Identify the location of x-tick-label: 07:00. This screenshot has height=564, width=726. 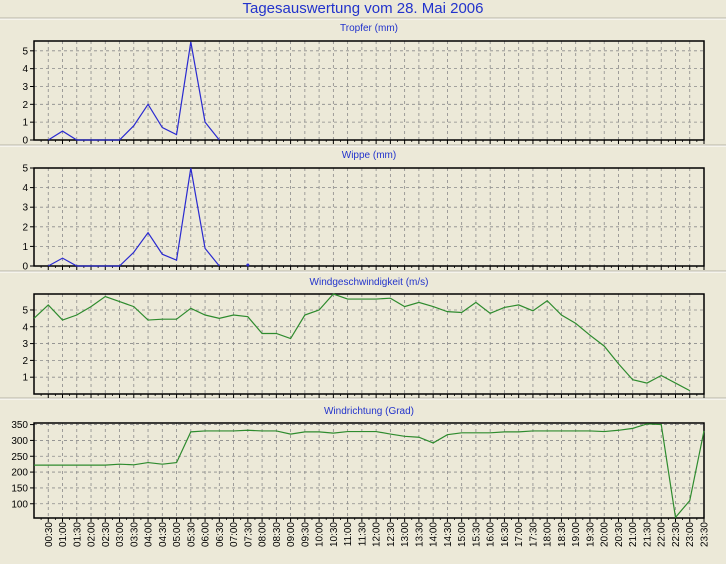
(234, 534).